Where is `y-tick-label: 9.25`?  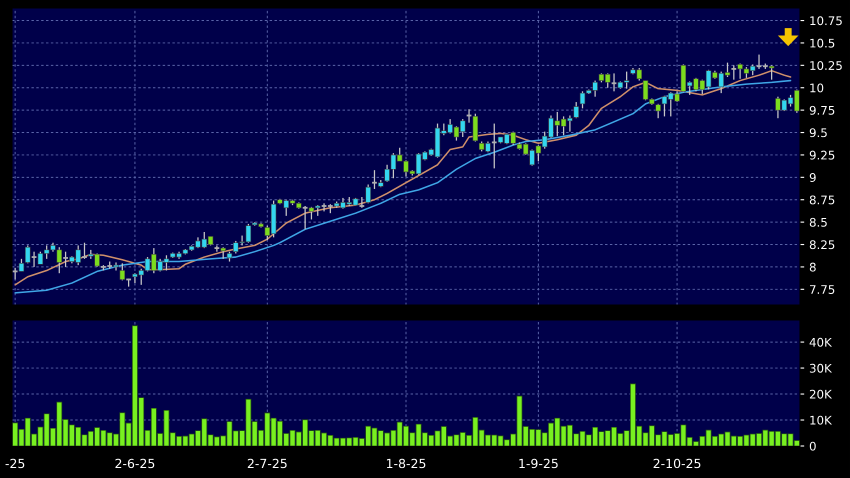 y-tick-label: 9.25 is located at coordinates (822, 155).